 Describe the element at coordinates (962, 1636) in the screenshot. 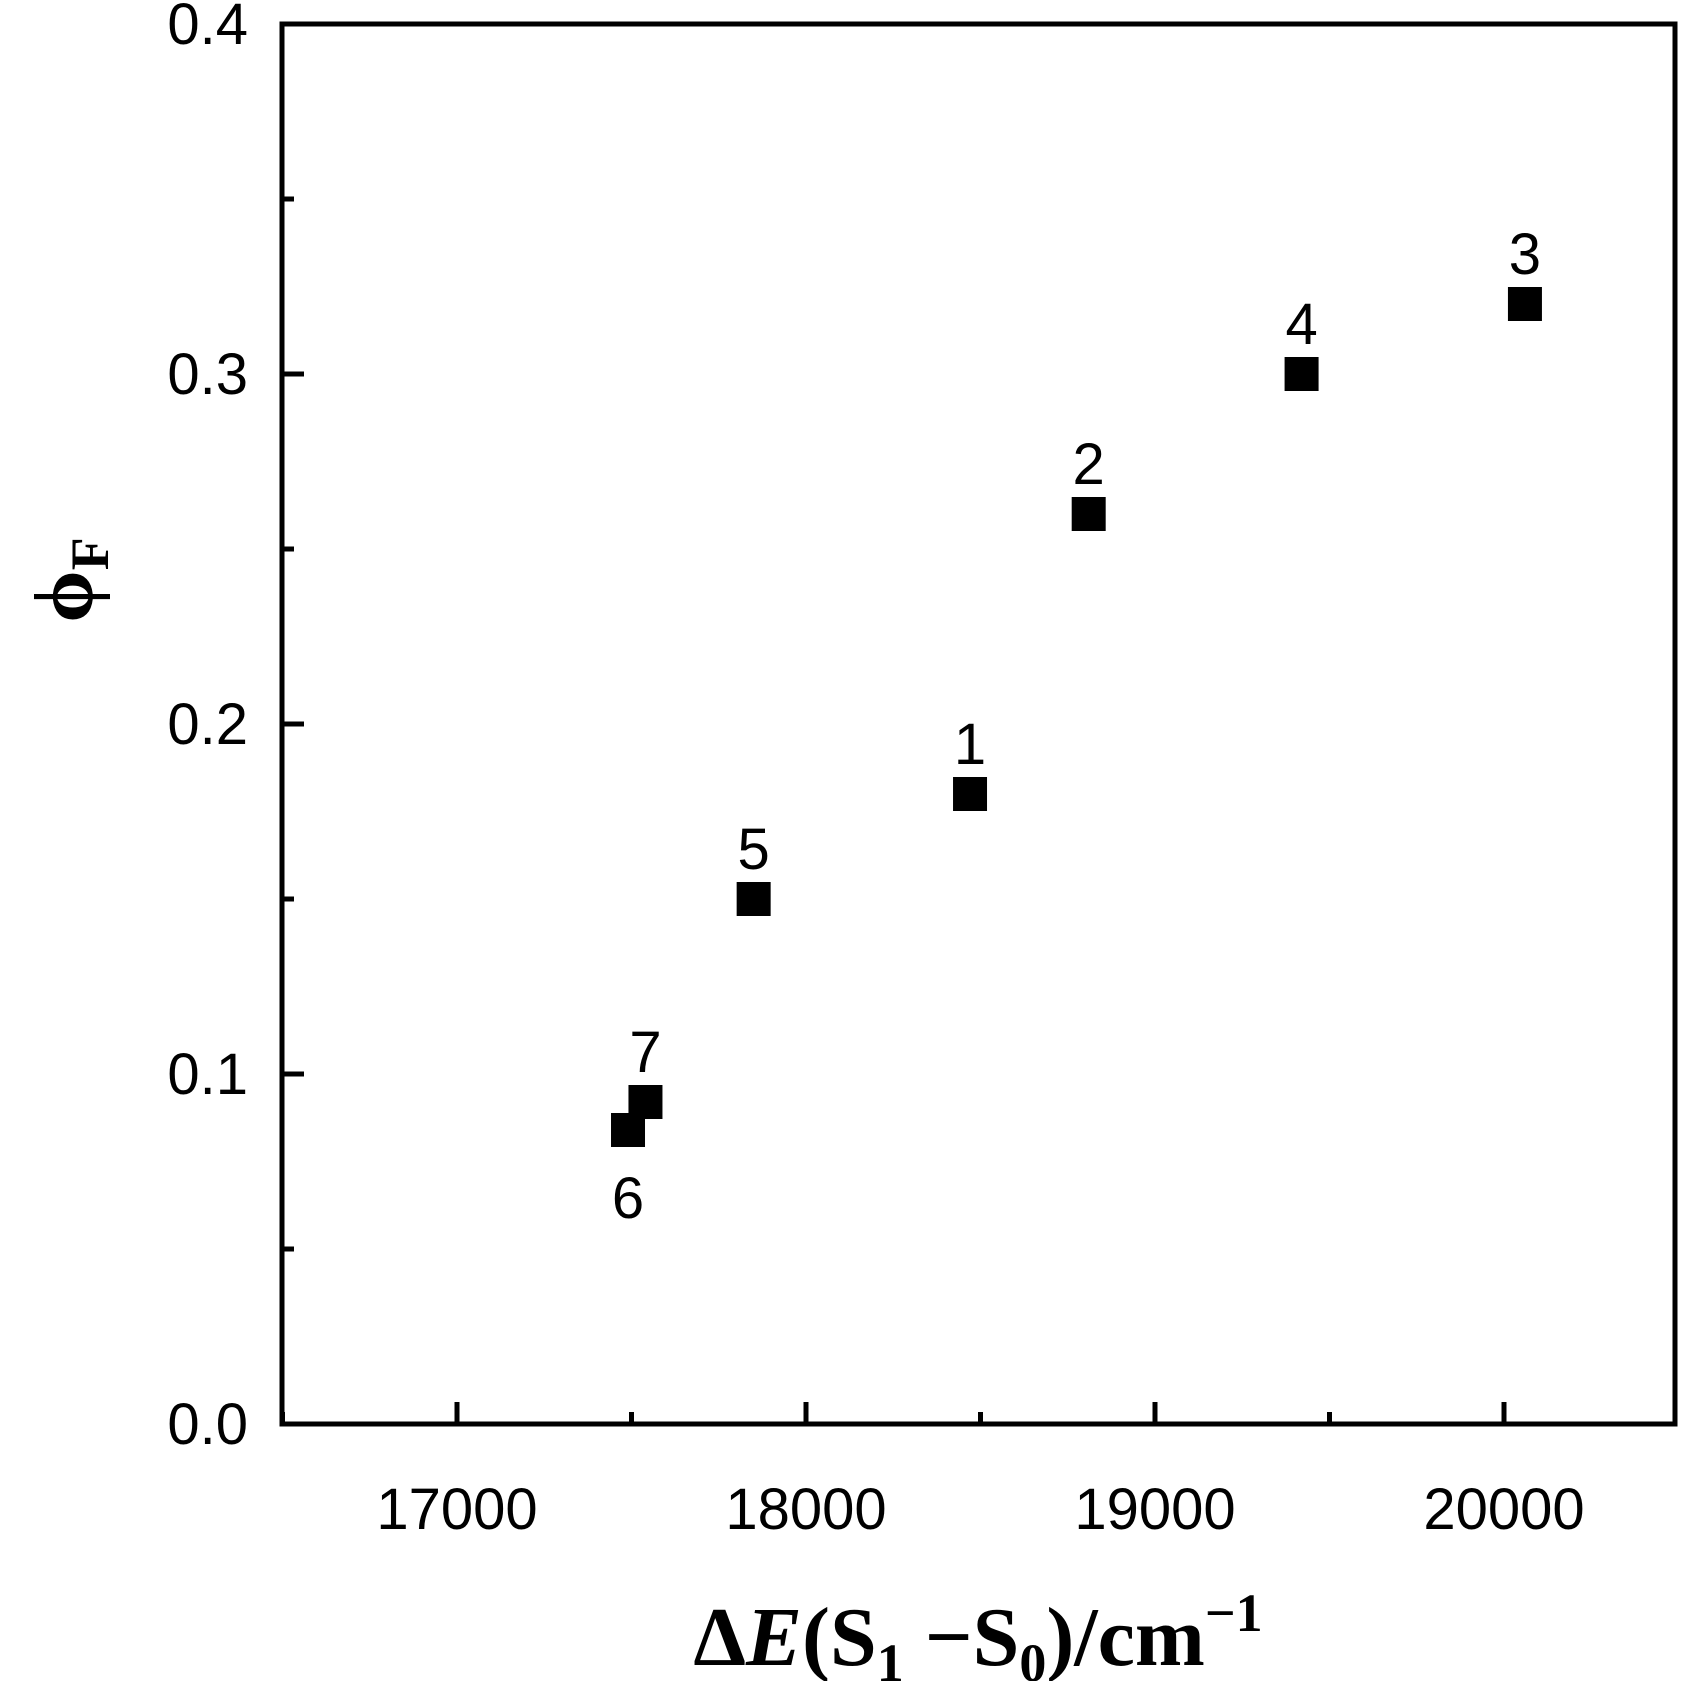

I see `x-axis-mid: −S` at that location.